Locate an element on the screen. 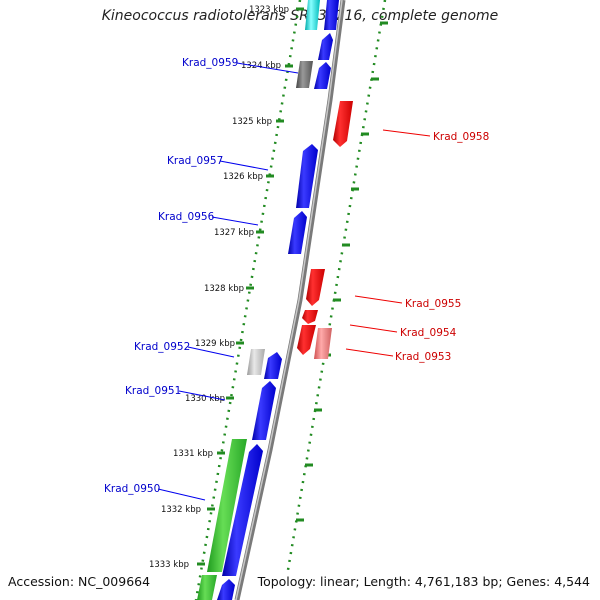  gene-label: Krad_0952 is located at coordinates (162, 347).